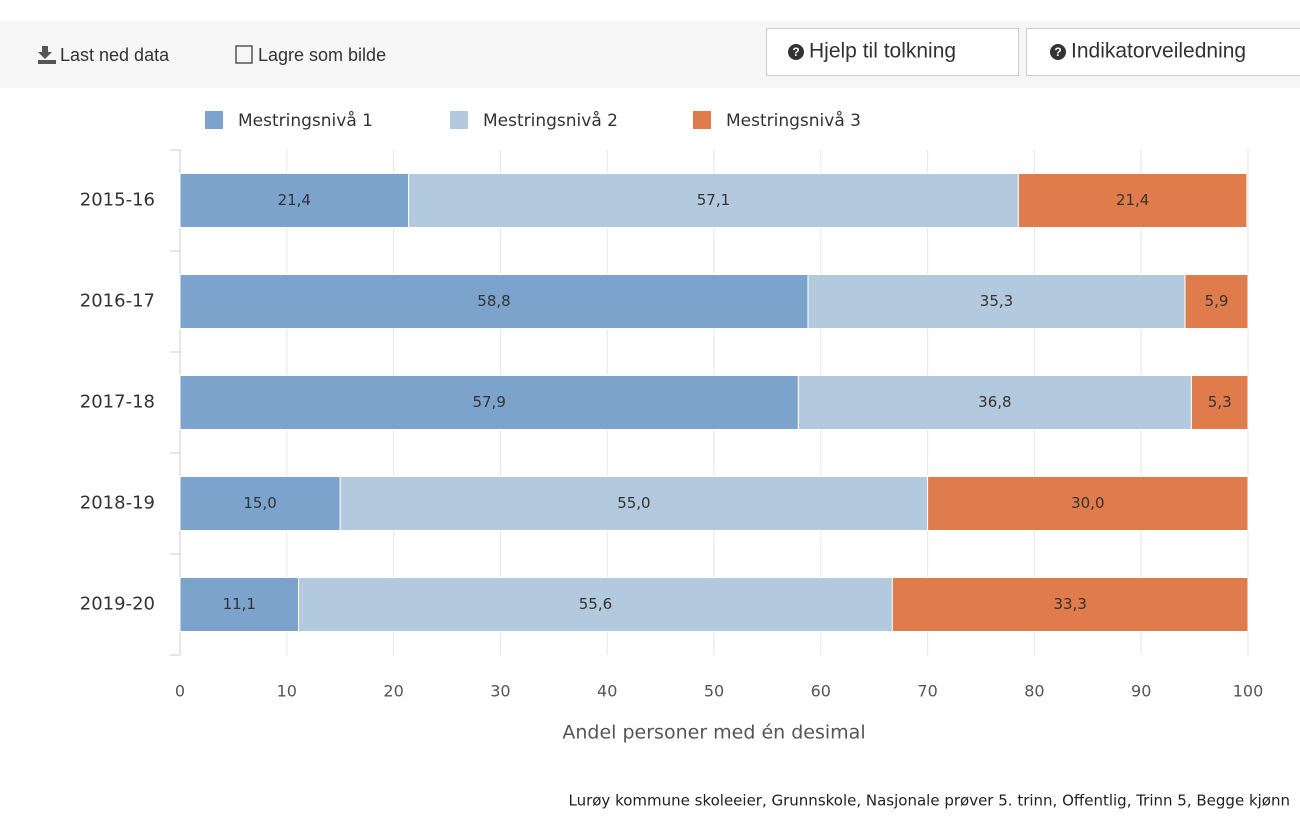  I want to click on y-tick-label: 2016-17, so click(117, 301).